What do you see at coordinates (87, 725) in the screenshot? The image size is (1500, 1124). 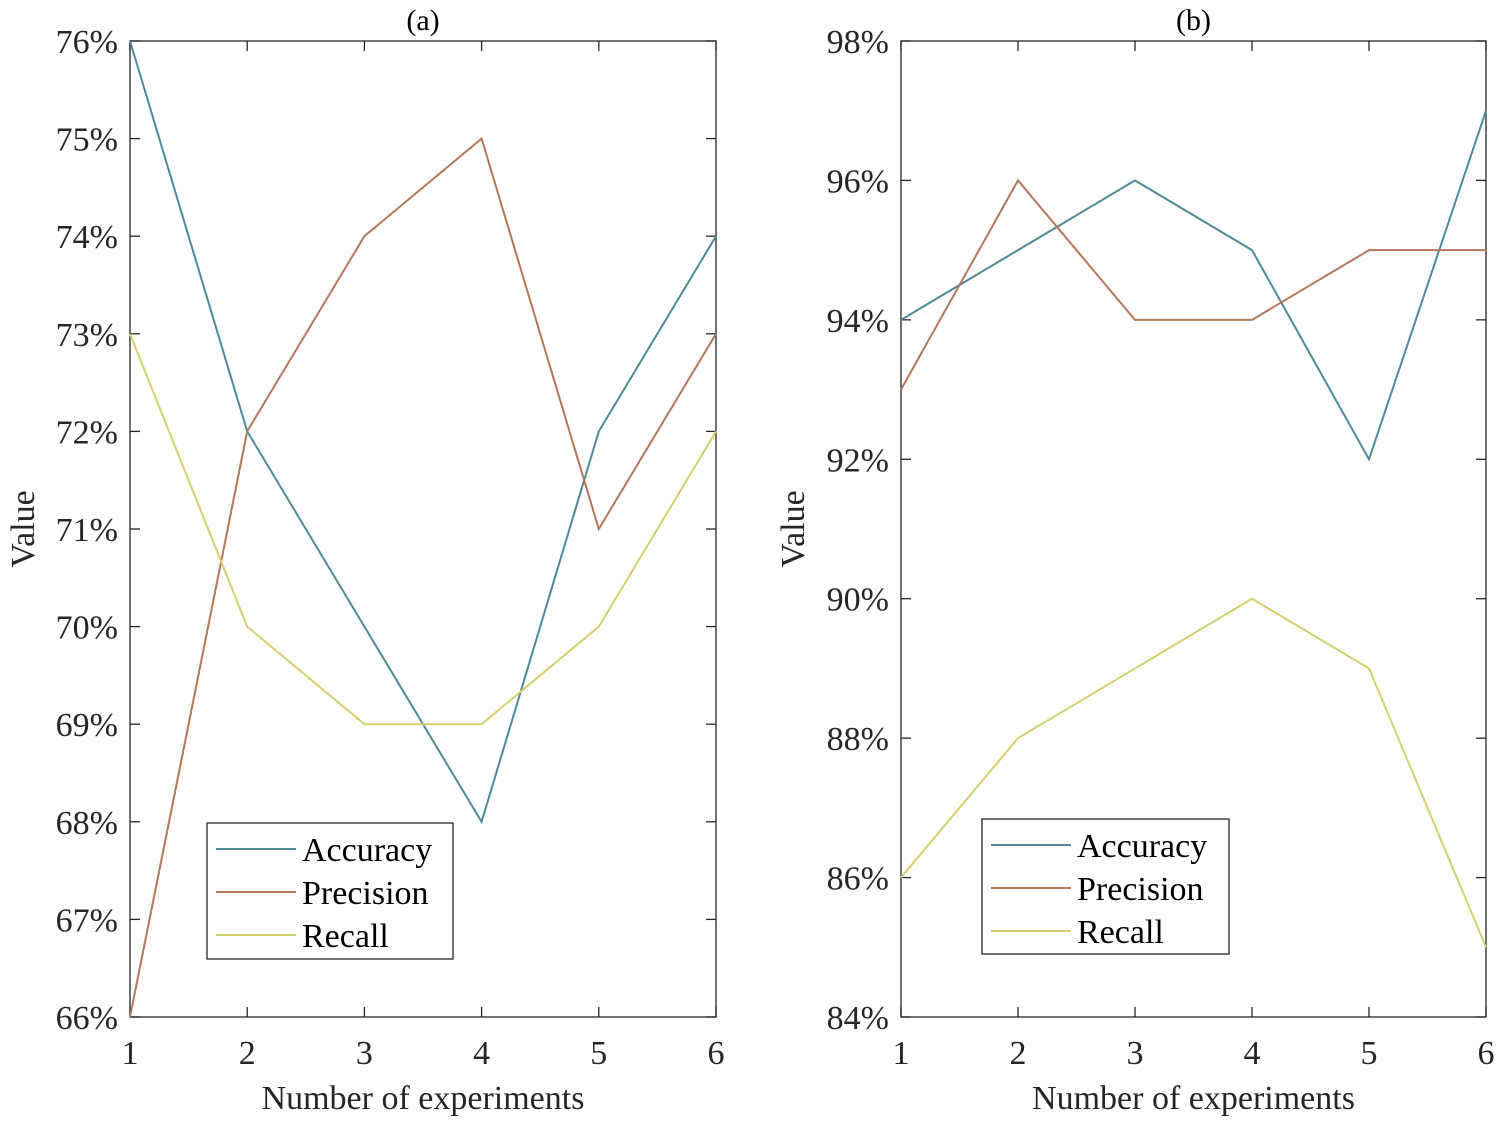 I see `y-tick-label: 69%` at bounding box center [87, 725].